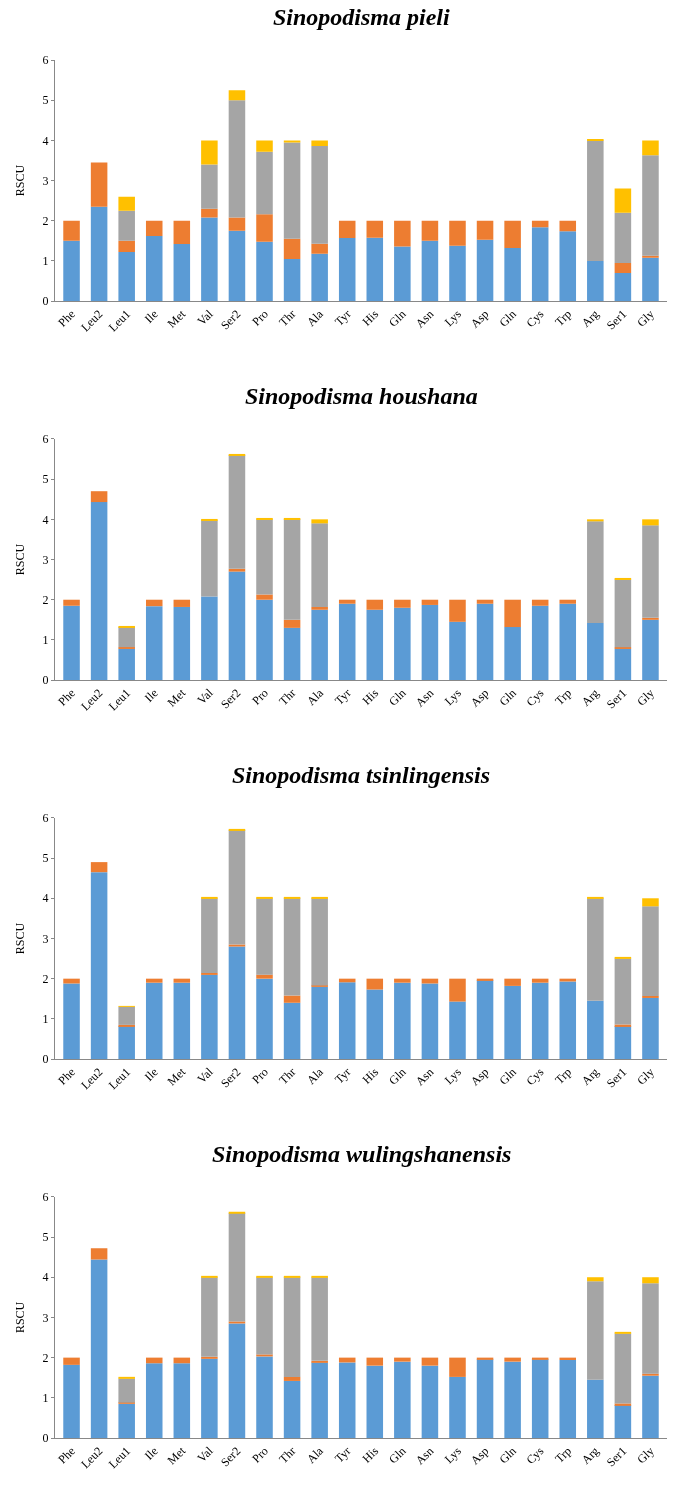 The width and height of the screenshot is (682, 1498). Describe the element at coordinates (361, 775) in the screenshot. I see `chart-title: Sinopodisma tsinlingensis` at that location.